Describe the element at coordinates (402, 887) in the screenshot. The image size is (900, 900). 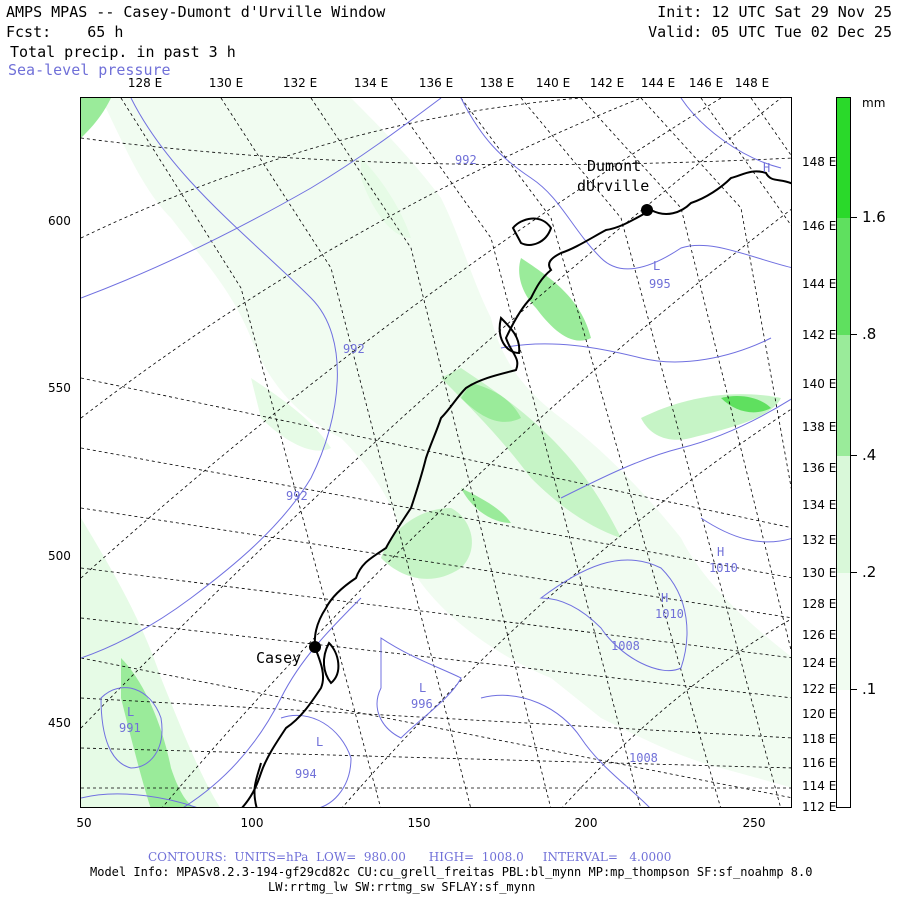
I see `model-info-2: LW:rrtmg_lw SW:rrtmg_sw SFLAY:sf_mynn` at that location.